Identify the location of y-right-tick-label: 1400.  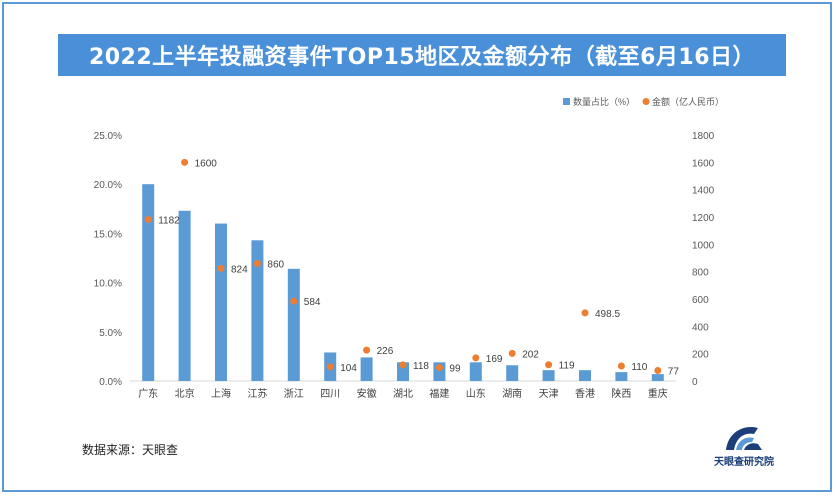
(703, 191).